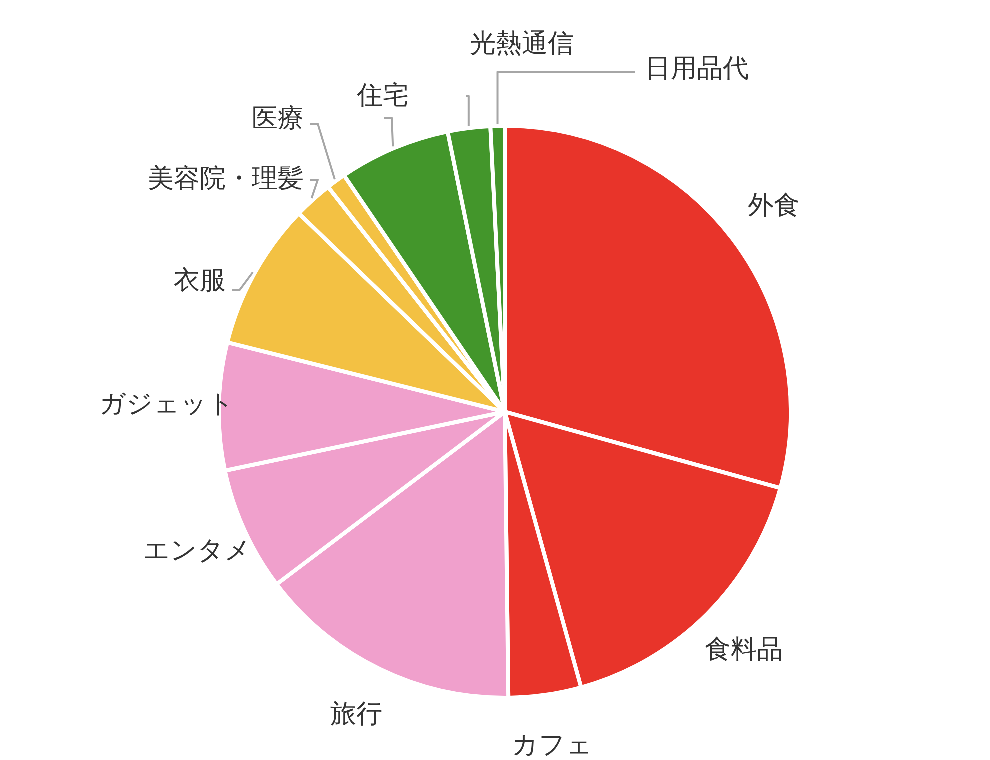 Image resolution: width=990 pixels, height=760 pixels. Describe the element at coordinates (382, 95) in the screenshot. I see `slice-label: 住宅` at that location.